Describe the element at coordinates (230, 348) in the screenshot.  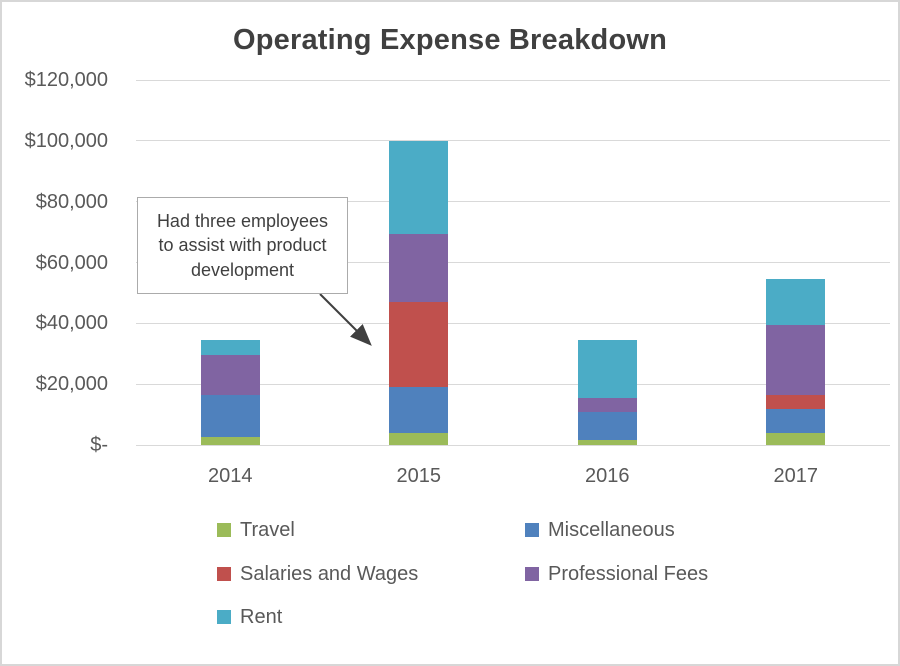
I see `bar-segment-2014-rent` at that location.